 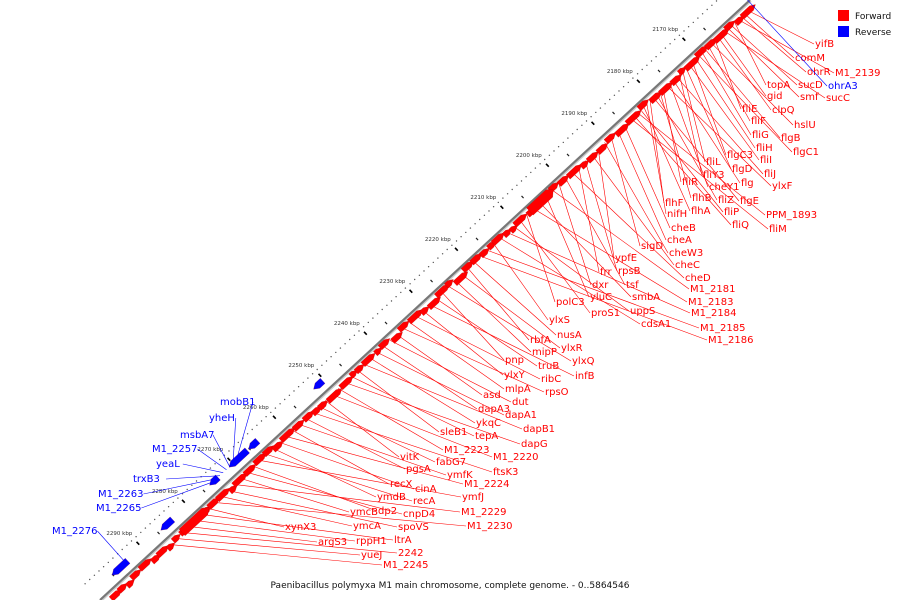 I want to click on gene-label: flgD, so click(x=742, y=169).